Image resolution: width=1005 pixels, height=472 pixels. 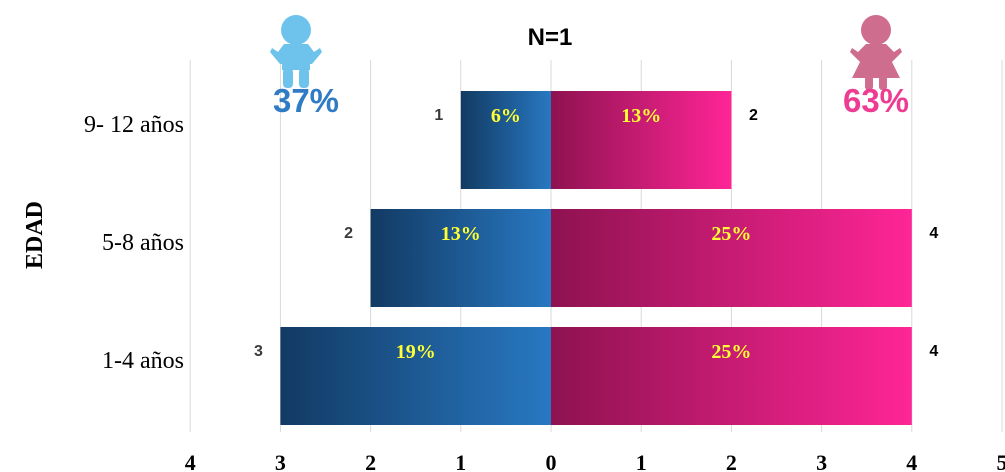 What do you see at coordinates (438, 115) in the screenshot?
I see `male-count-label: 1` at bounding box center [438, 115].